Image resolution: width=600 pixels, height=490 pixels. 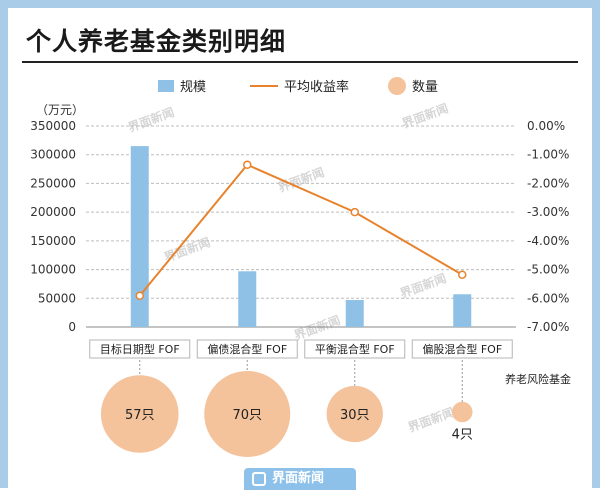 I want to click on y-right-tick-label: -2.00%, so click(x=548, y=183).